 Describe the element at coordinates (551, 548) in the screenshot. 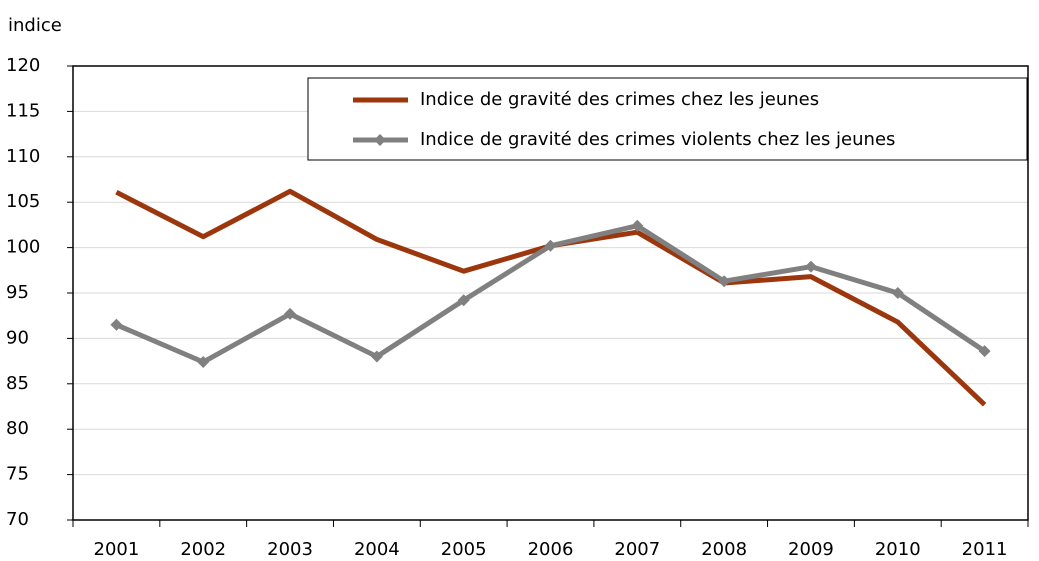

I see `x-tick-label: 2006` at that location.